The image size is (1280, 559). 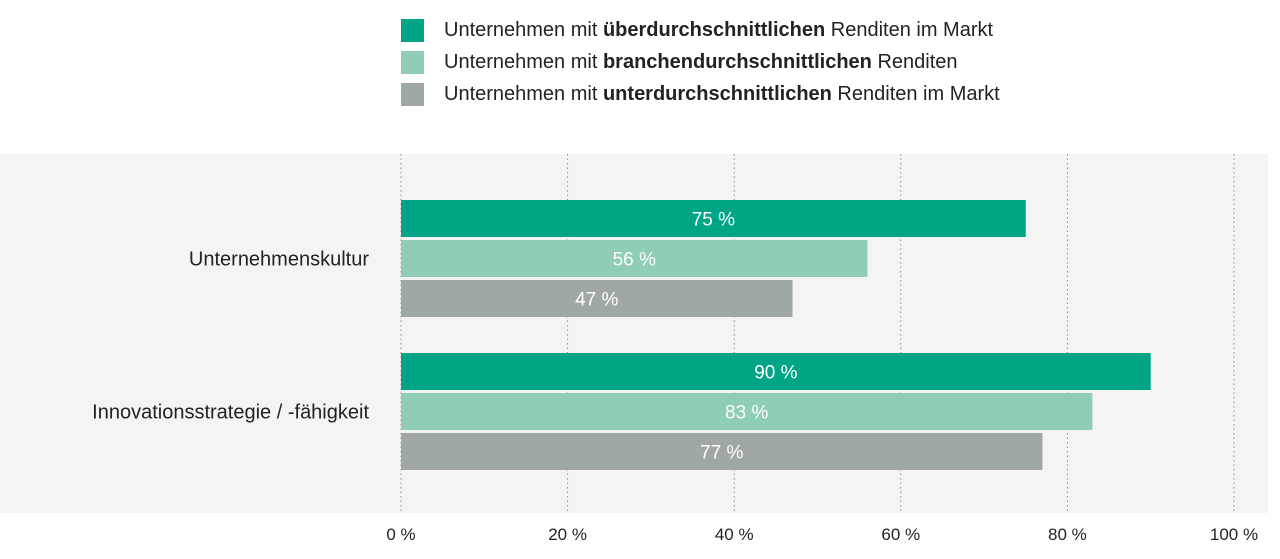 I want to click on data-label: 56 %, so click(x=634, y=260).